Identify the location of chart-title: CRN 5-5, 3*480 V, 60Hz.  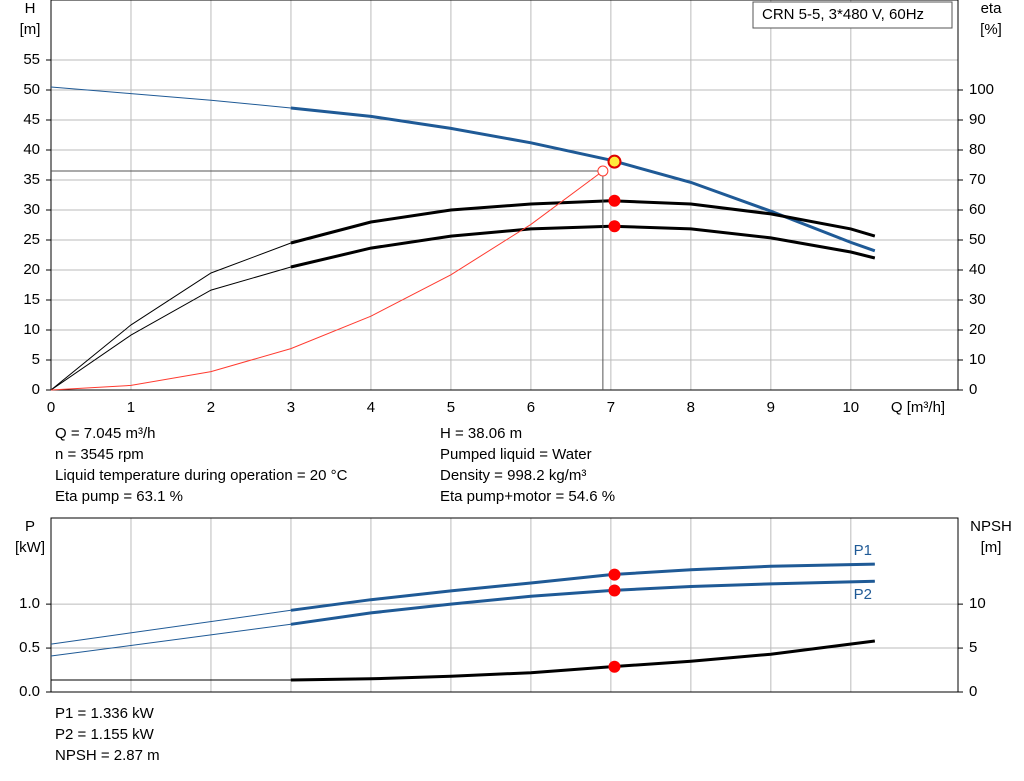
(843, 14).